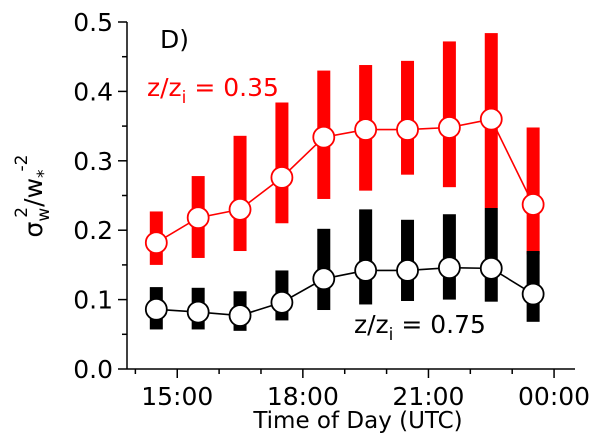 The image size is (595, 440). Describe the element at coordinates (174, 39) in the screenshot. I see `panel-label: D)` at that location.